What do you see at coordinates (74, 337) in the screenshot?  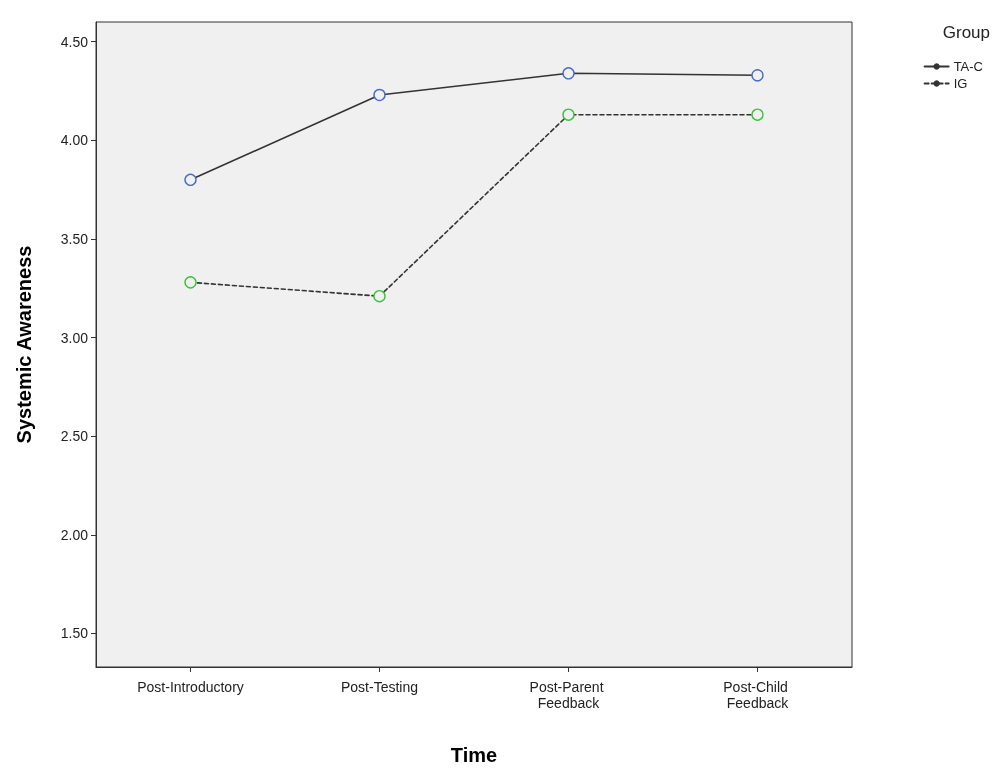 I see `y-tick-label: 3.00` at bounding box center [74, 337].